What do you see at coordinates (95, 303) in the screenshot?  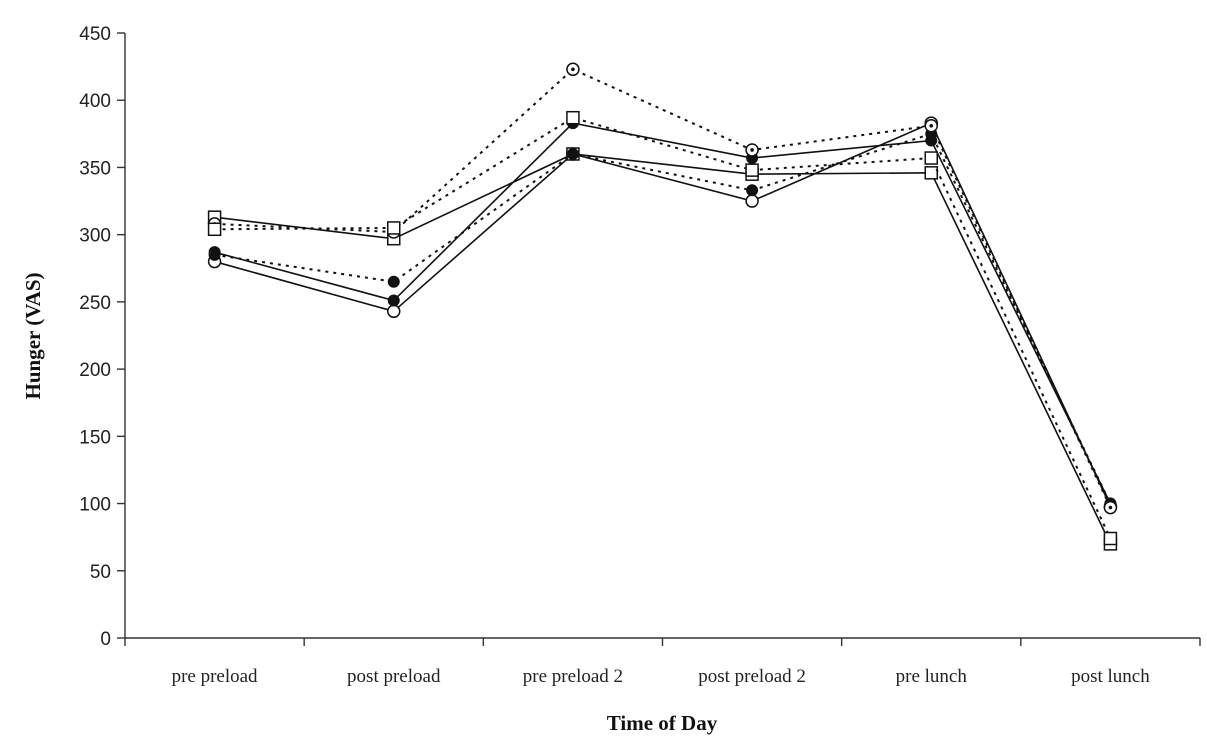 I see `y-tick-label: 250` at bounding box center [95, 303].